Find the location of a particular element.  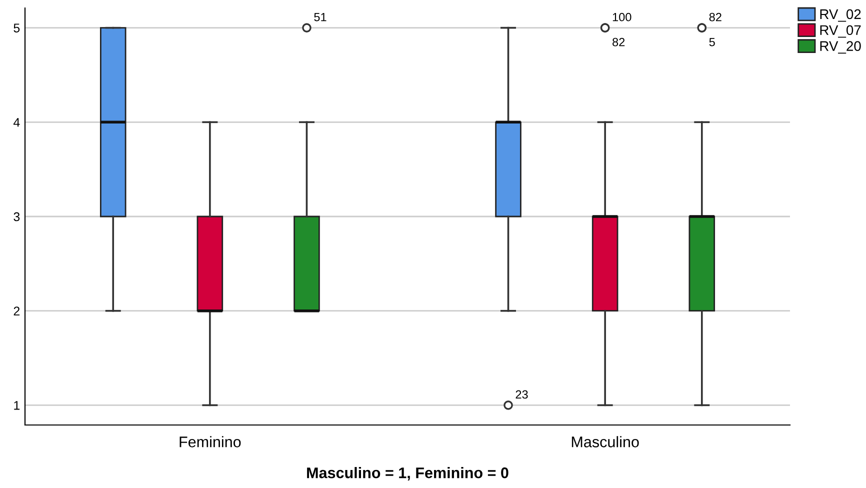

annotation: 23 is located at coordinates (522, 394).